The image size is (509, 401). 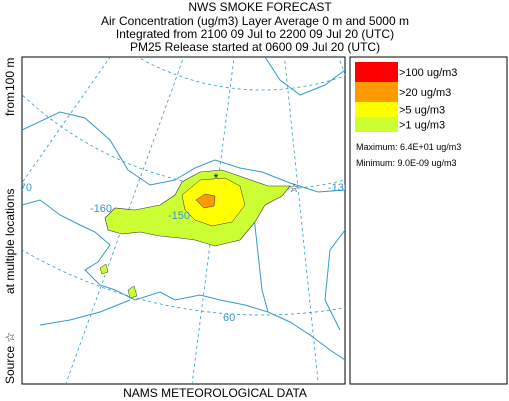 I want to click on legend-label: >20 ug/m3, so click(x=425, y=93).